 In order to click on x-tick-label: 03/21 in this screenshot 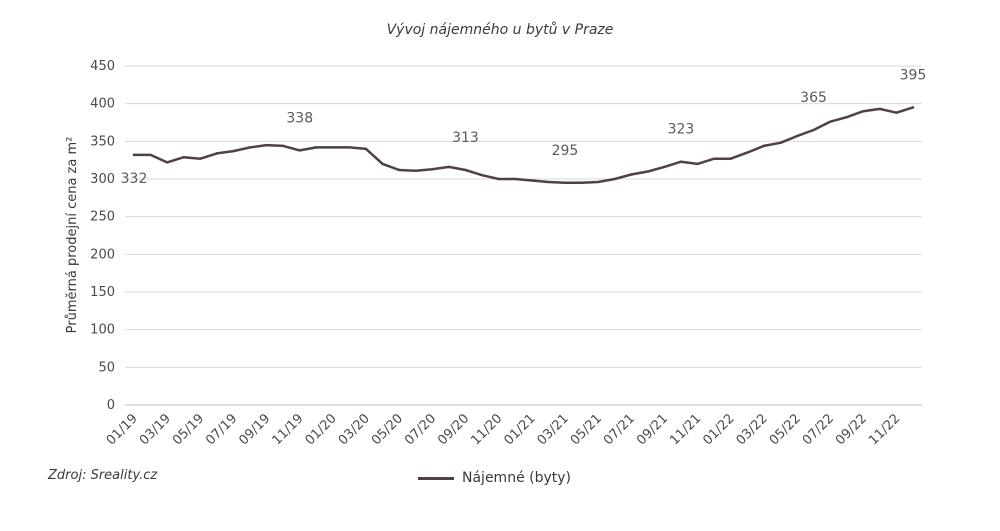, I will do `click(553, 429)`.